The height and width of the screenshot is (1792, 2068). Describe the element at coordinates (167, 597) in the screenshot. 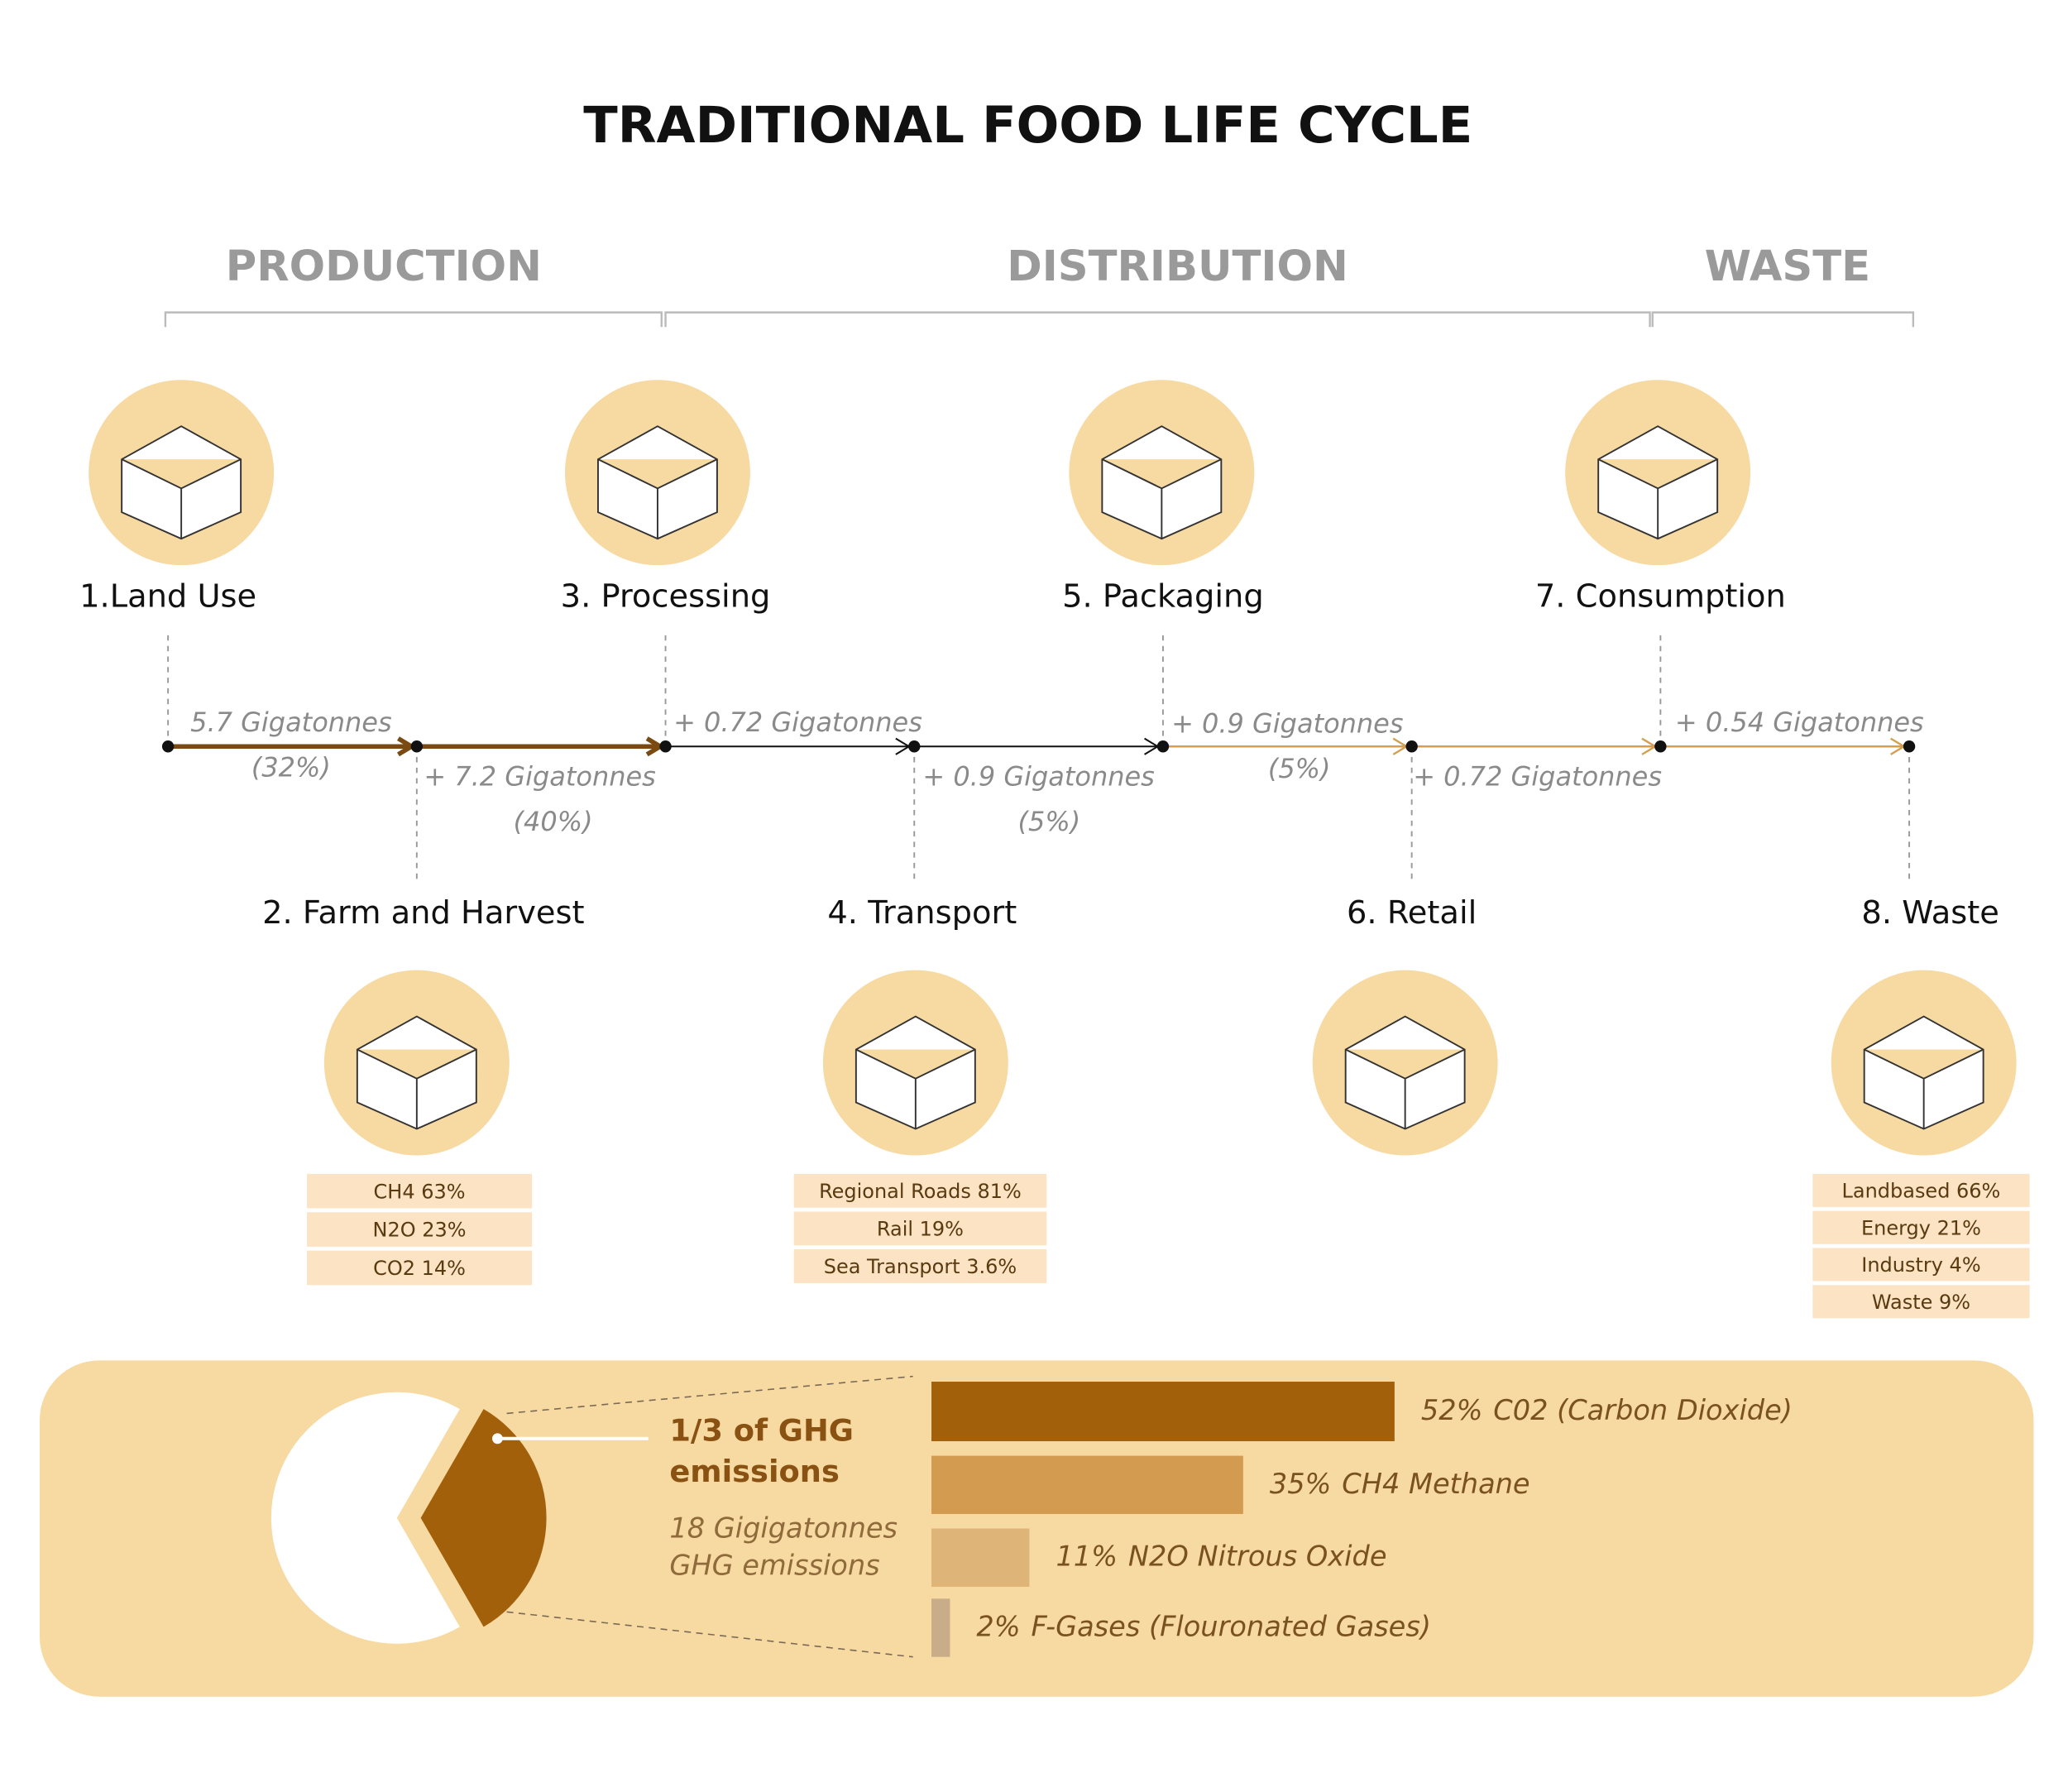

I see `stage-label: 1.Land Use` at that location.